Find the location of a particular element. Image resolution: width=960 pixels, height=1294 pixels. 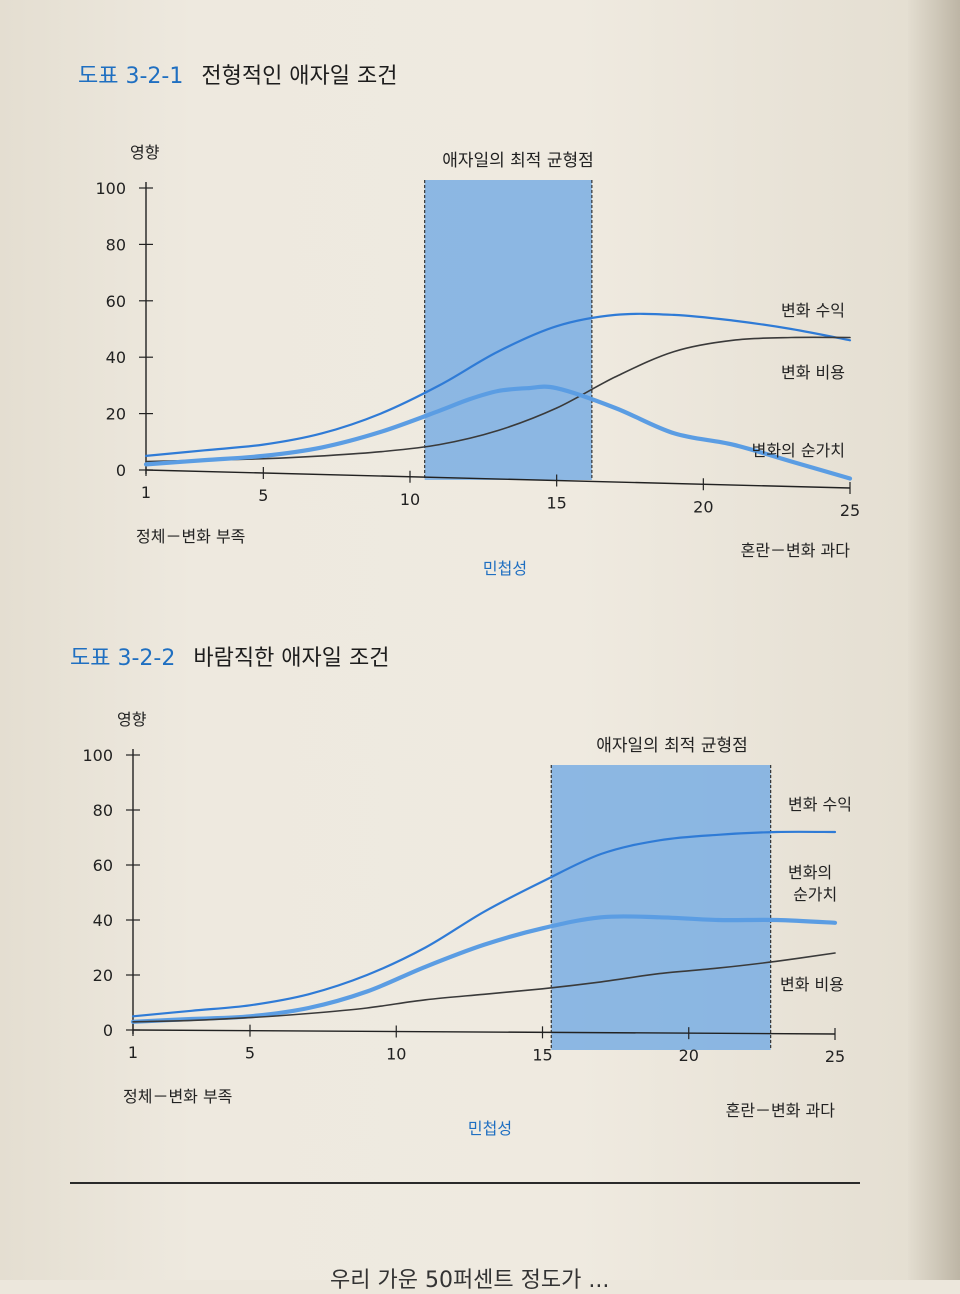

figure-1-number: 도표 3-2-1 is located at coordinates (131, 76).